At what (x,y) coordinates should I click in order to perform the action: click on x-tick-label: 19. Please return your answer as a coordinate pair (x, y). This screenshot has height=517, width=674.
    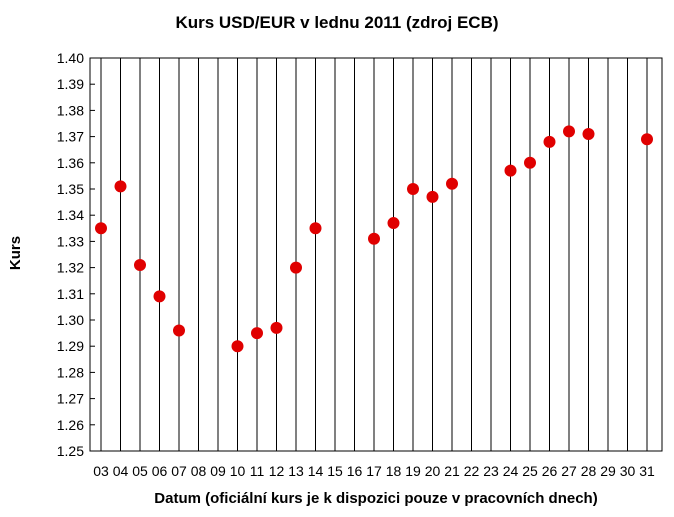
    Looking at the image, I should click on (413, 471).